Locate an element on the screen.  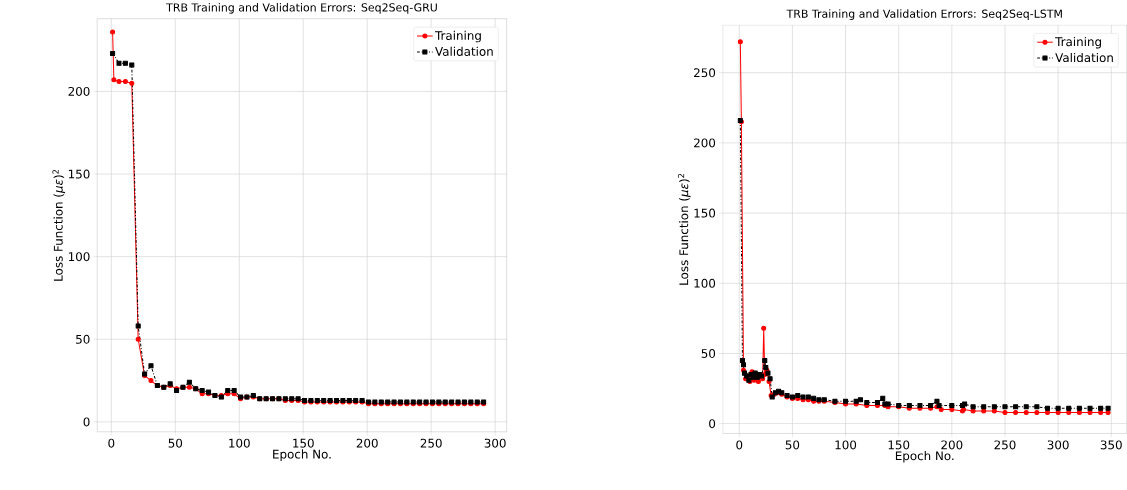
chart-title: TRB Training and Validation Errors: Seq2Seq-LSTM is located at coordinates (924, 15).